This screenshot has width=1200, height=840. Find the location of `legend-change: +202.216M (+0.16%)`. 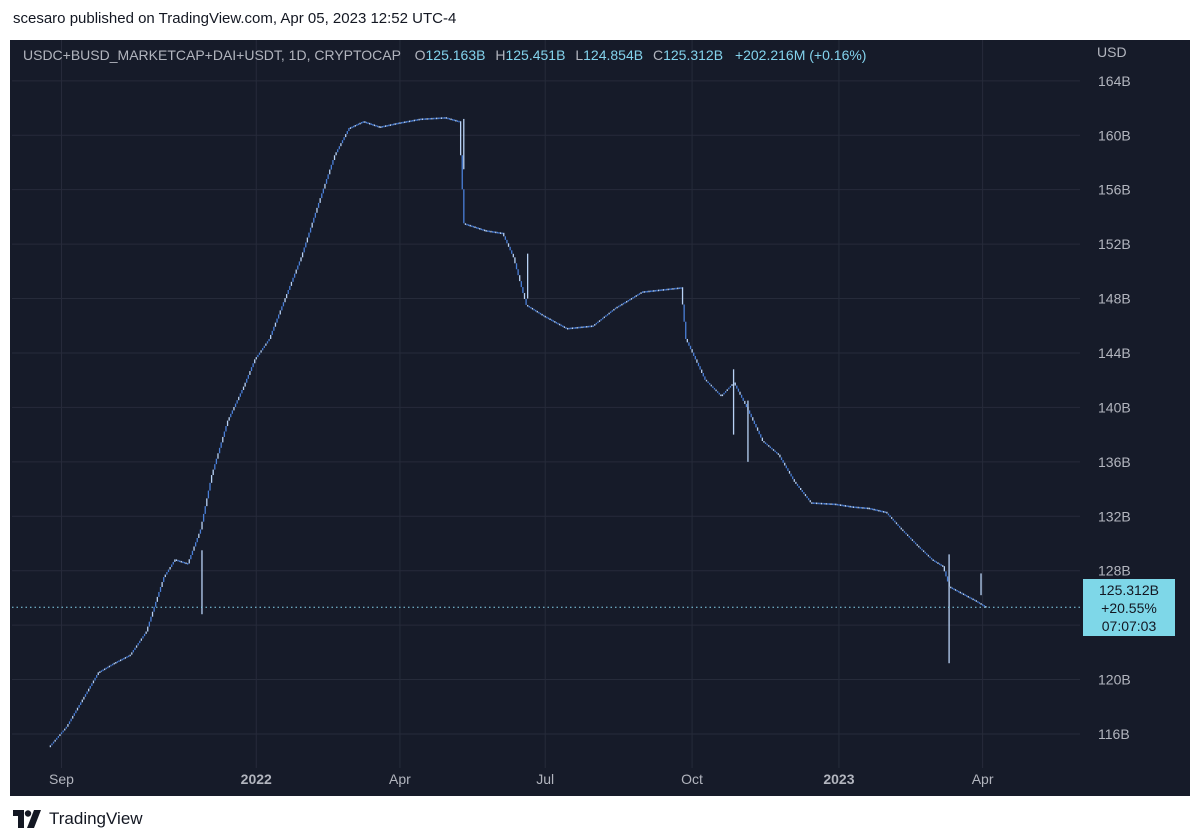

legend-change: +202.216M (+0.16%) is located at coordinates (800, 55).